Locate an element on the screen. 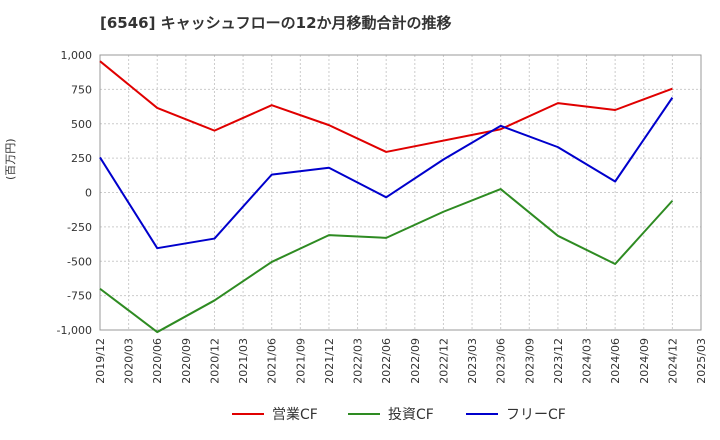 This screenshot has height=440, width=720. legend-label-2: 投資CF is located at coordinates (411, 415).